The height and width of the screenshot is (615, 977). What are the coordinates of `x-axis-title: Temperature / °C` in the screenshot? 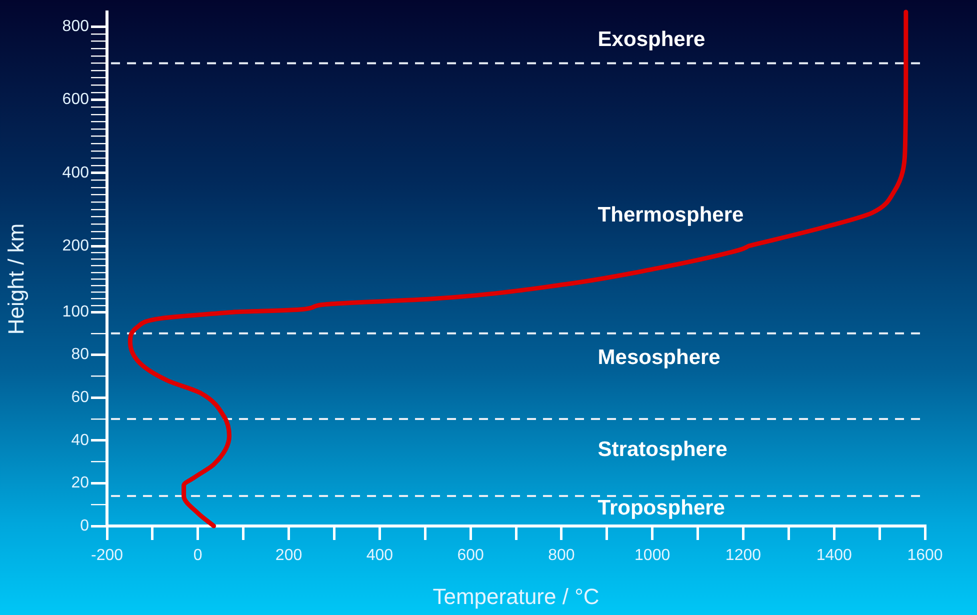 It's located at (516, 596).